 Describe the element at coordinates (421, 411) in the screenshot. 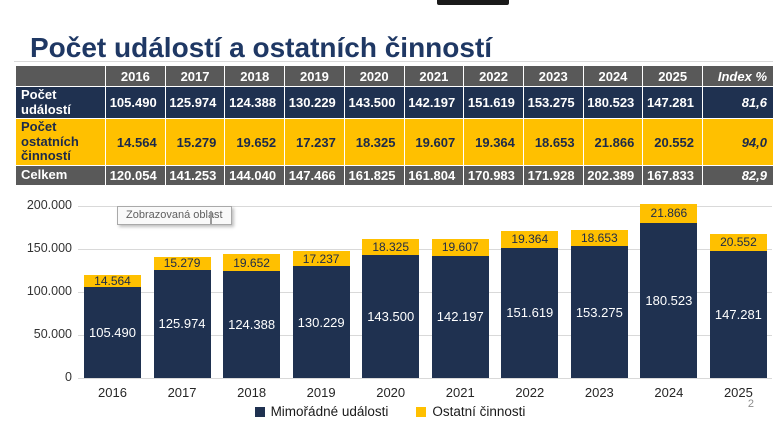

I see `legend-swatch-gold-icon` at that location.